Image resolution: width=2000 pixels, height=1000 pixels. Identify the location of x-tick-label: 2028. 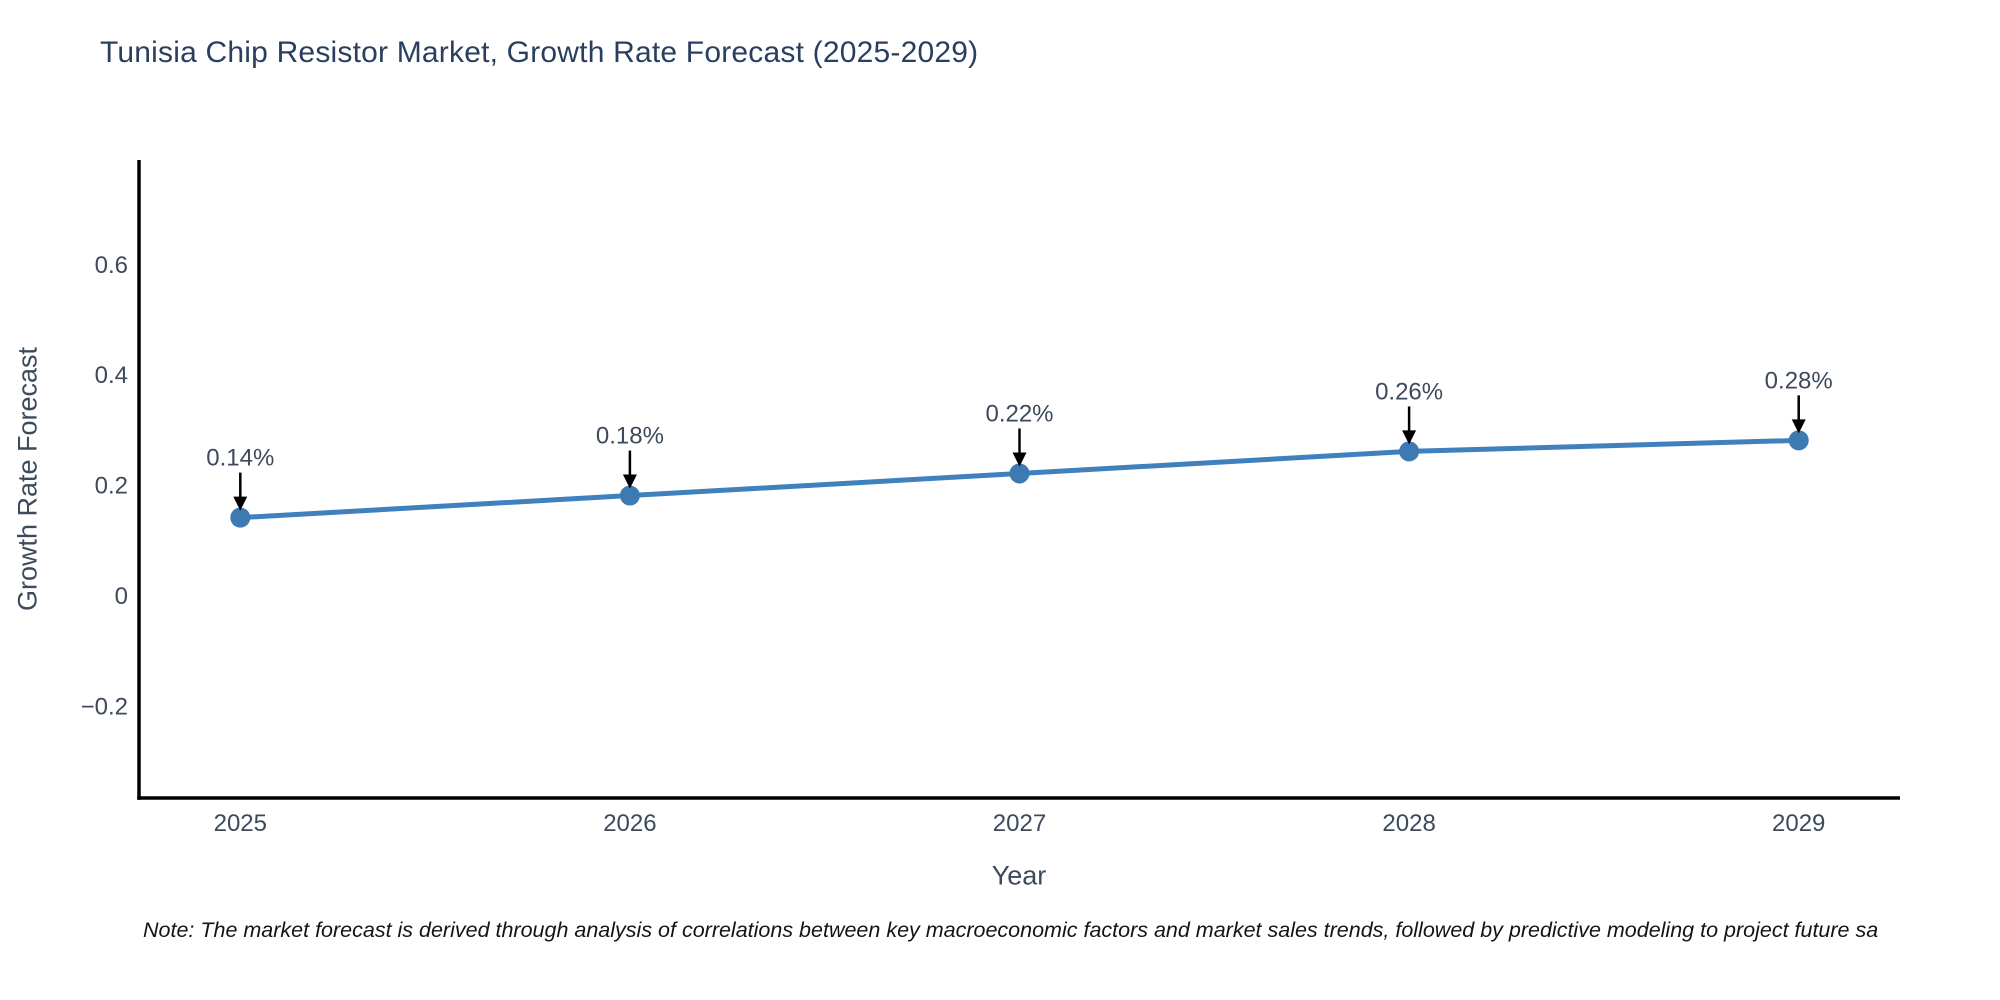
(1408, 823).